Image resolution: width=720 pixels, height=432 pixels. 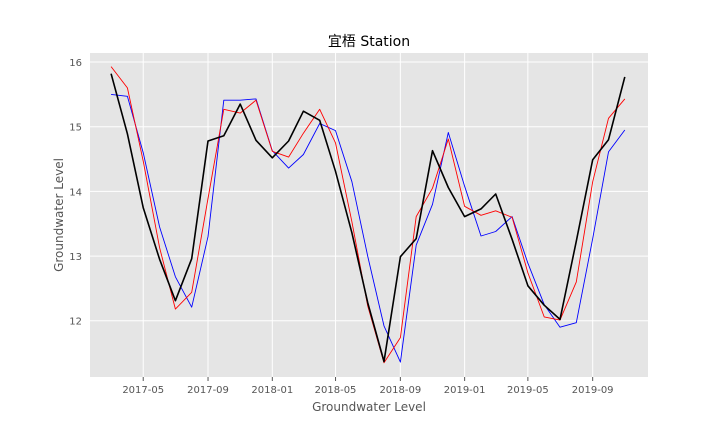 I want to click on chart-title: 宜梧 Station, so click(x=369, y=42).